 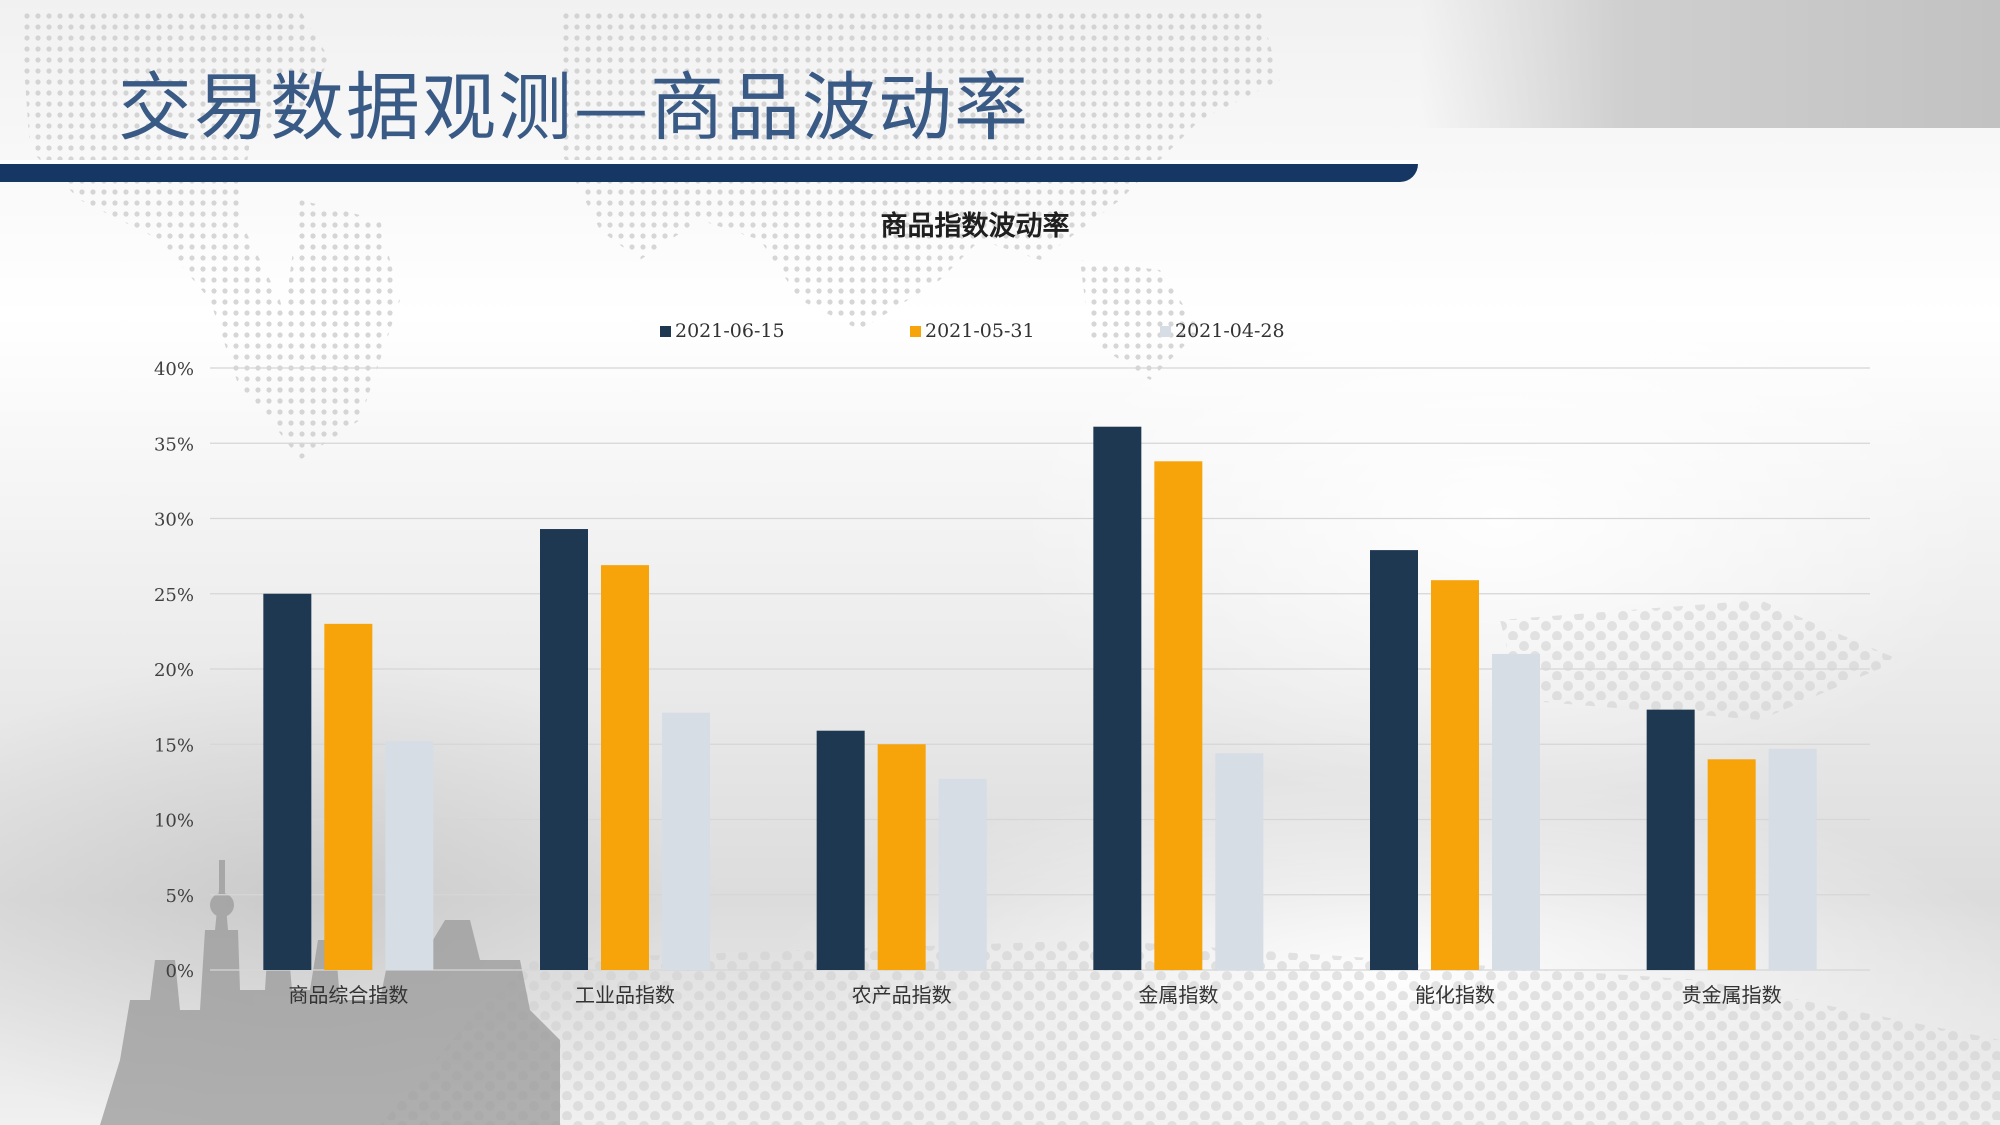 What do you see at coordinates (730, 331) in the screenshot?
I see `legend-label-series-1: 2021-06-15` at bounding box center [730, 331].